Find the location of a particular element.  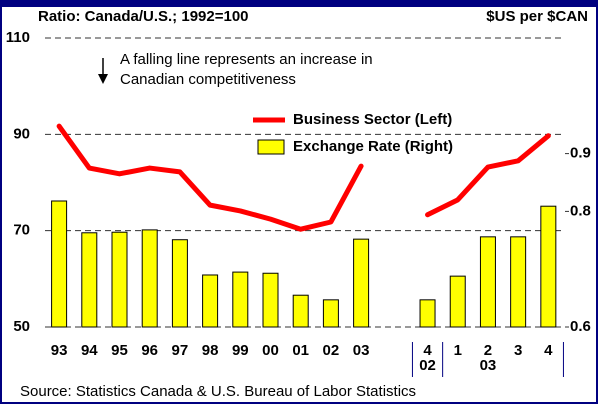

x-tick-label: 3 is located at coordinates (518, 350).